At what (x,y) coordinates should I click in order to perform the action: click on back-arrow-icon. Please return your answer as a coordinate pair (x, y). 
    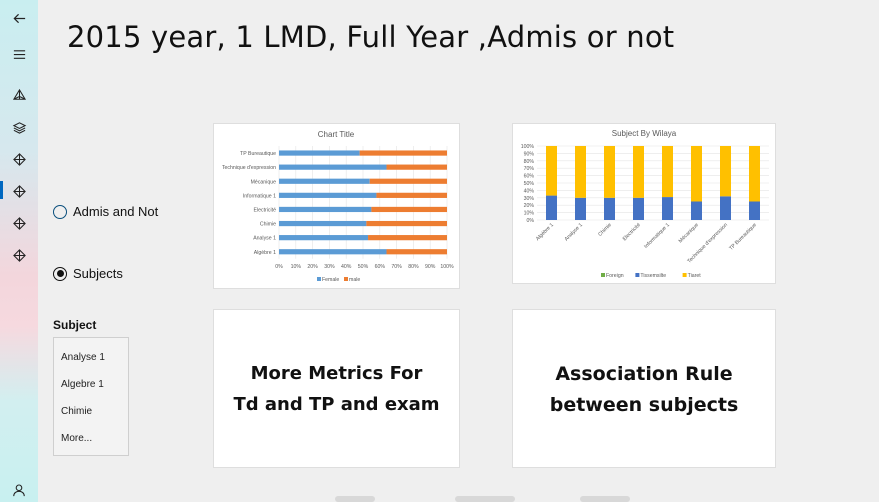
    Looking at the image, I should click on (19, 18).